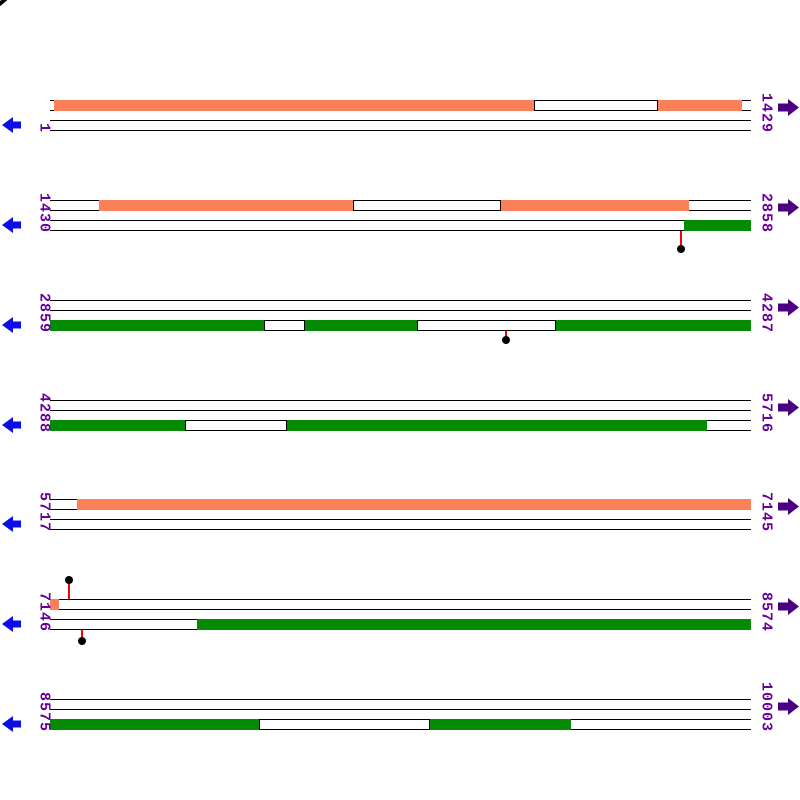 This screenshot has height=800, width=800. I want to click on row-start-position-label: 8575, so click(44, 711).